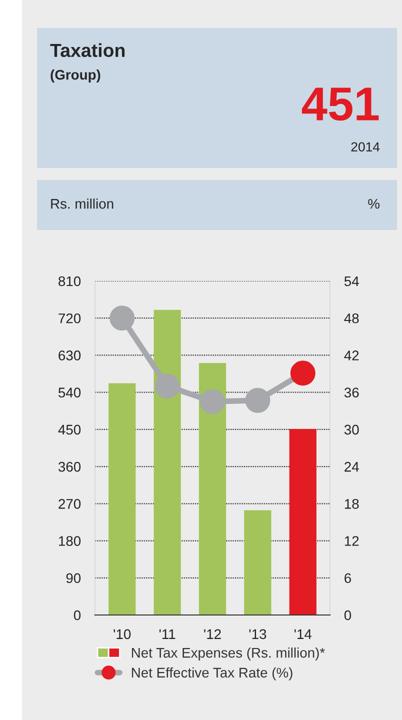 The width and height of the screenshot is (402, 720). What do you see at coordinates (69, 429) in the screenshot?
I see `y-tick-label: 450` at bounding box center [69, 429].